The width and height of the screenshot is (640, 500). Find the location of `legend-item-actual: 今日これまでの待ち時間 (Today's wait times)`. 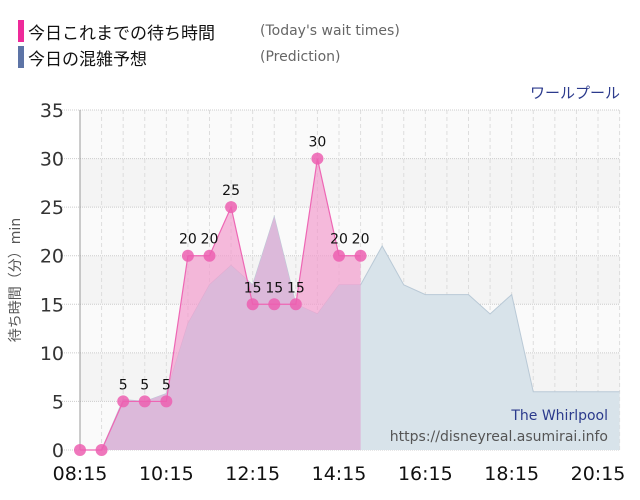

legend-item-actual: 今日これまでの待ち時間 (Today's wait times) is located at coordinates (209, 31).